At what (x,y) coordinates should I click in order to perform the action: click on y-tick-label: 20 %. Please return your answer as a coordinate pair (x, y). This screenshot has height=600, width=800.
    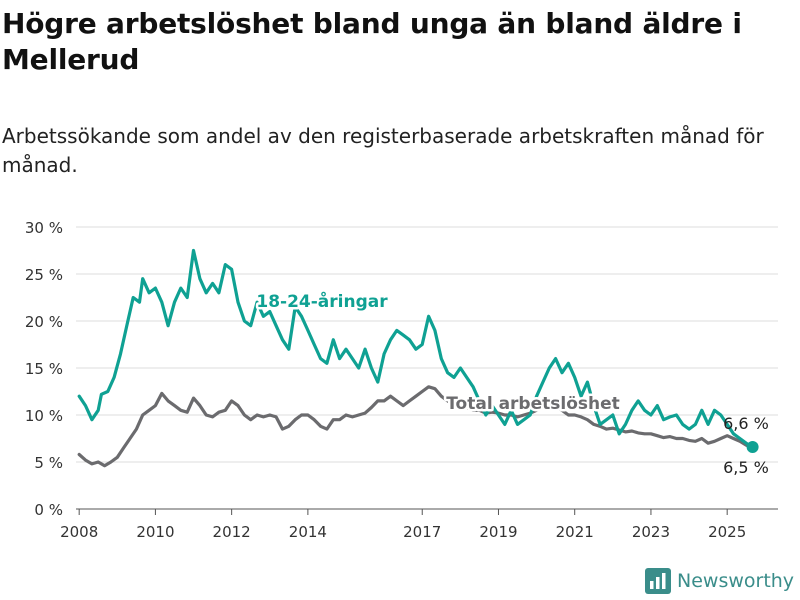
    Looking at the image, I should click on (44, 322).